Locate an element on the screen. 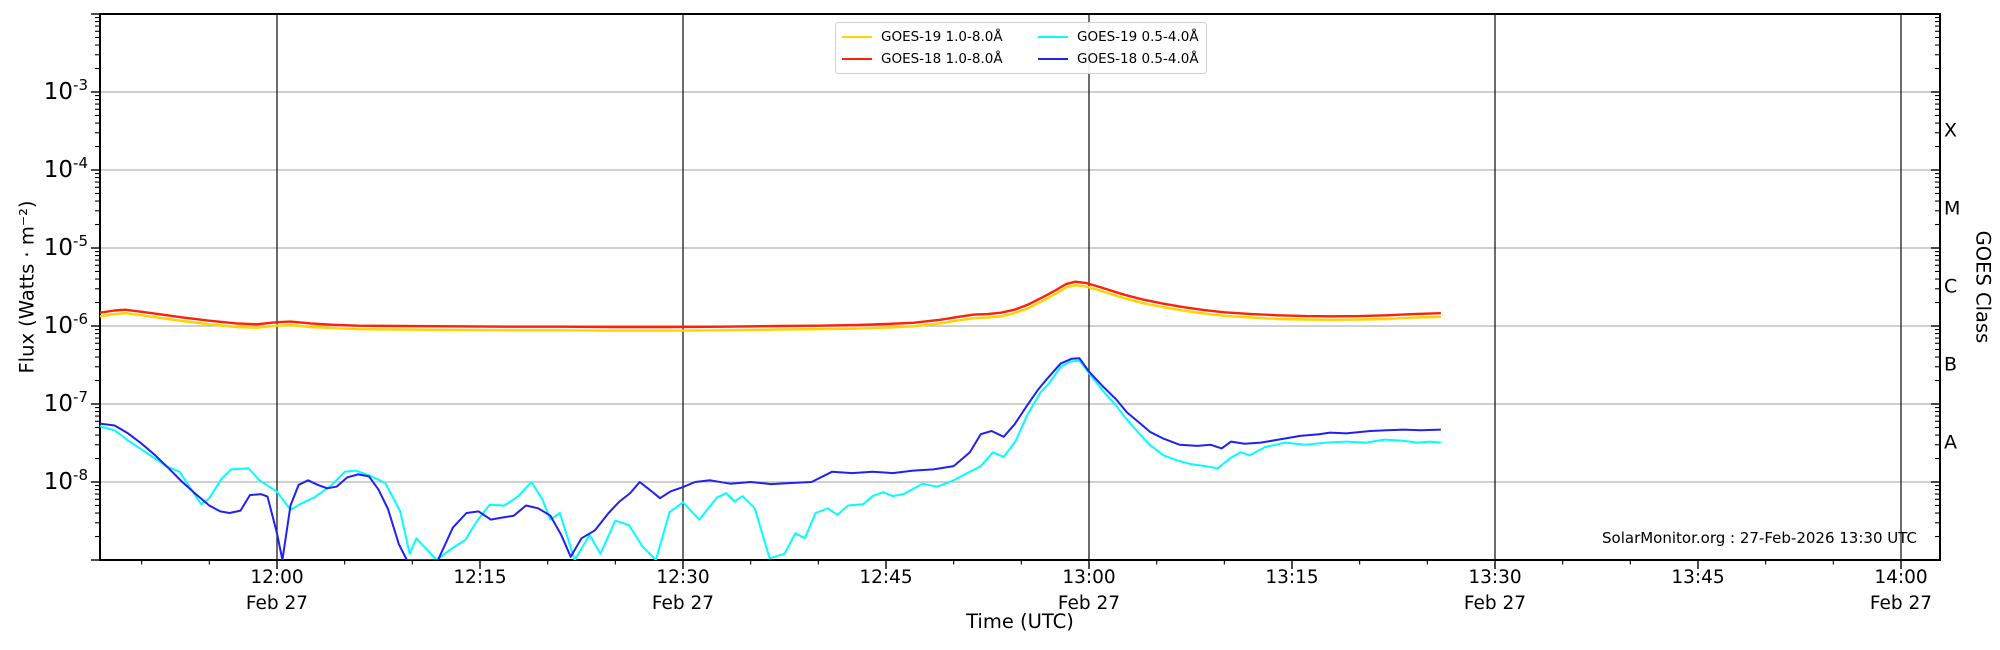 The height and width of the screenshot is (650, 2000). legend-label: GOES-18 1.0-8.0Å is located at coordinates (942, 59).